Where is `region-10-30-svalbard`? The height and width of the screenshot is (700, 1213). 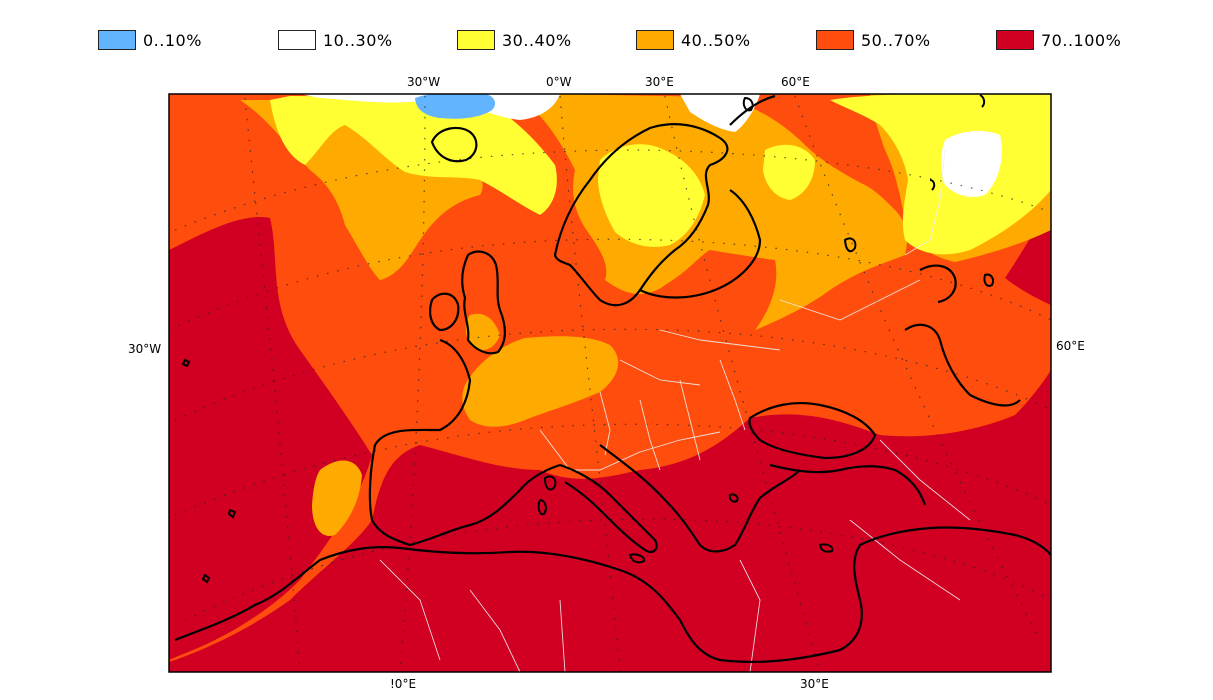 region-10-30-svalbard is located at coordinates (720, 113).